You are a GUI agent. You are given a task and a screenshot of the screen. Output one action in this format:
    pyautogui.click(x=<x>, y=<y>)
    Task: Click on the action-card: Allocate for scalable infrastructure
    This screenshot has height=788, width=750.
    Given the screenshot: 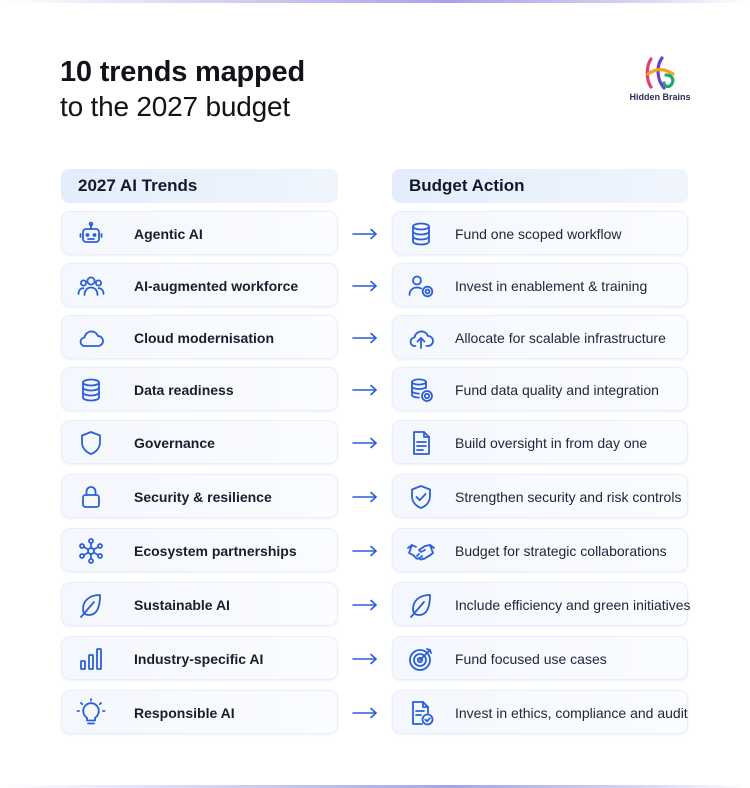 What is the action you would take?
    pyautogui.click(x=540, y=337)
    